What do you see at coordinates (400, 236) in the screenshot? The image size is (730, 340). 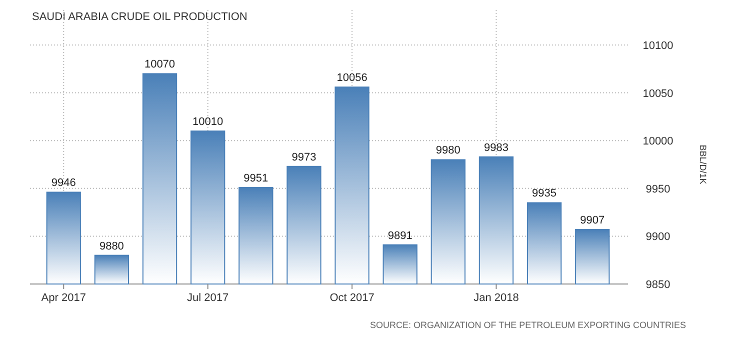 I see `data-label: 9891` at bounding box center [400, 236].